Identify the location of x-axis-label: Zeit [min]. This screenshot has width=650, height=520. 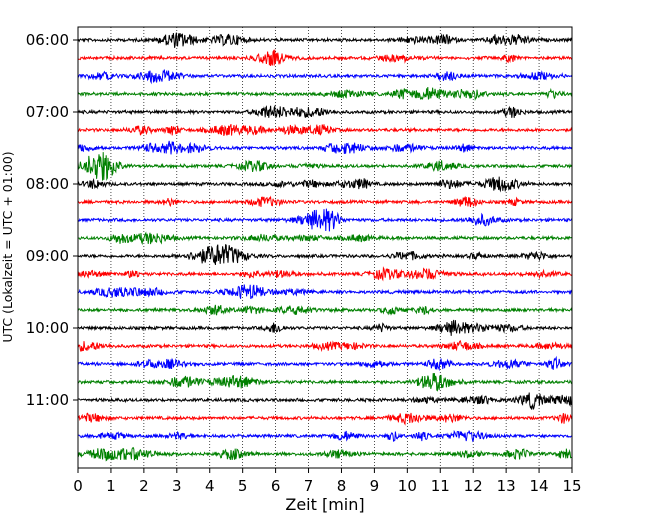
(324, 504).